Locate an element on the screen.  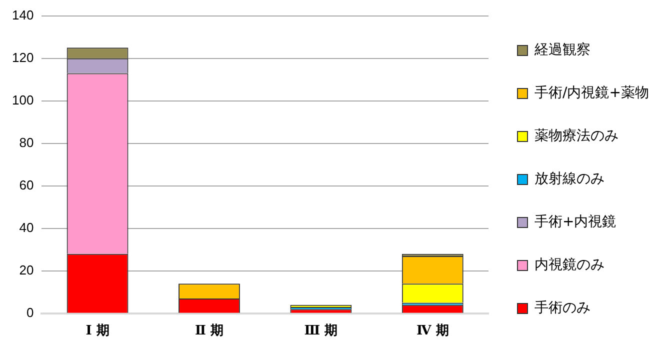
y-tick-label: 40 is located at coordinates (26, 227).